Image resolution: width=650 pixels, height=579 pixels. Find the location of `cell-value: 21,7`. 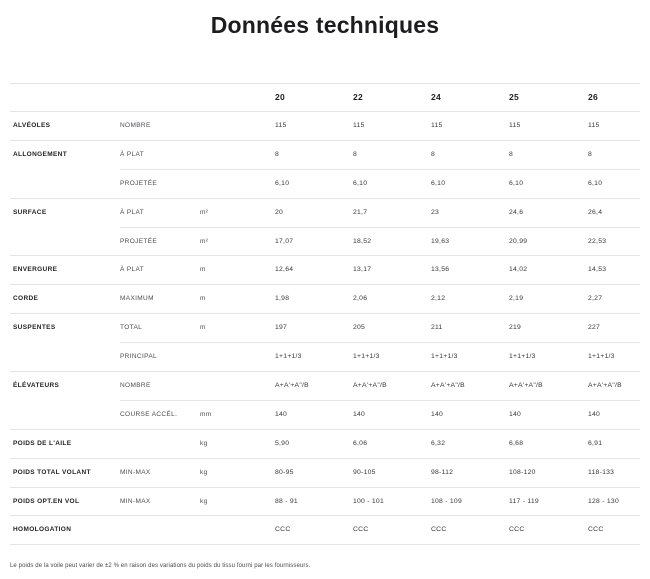

cell-value: 21,7 is located at coordinates (360, 212).